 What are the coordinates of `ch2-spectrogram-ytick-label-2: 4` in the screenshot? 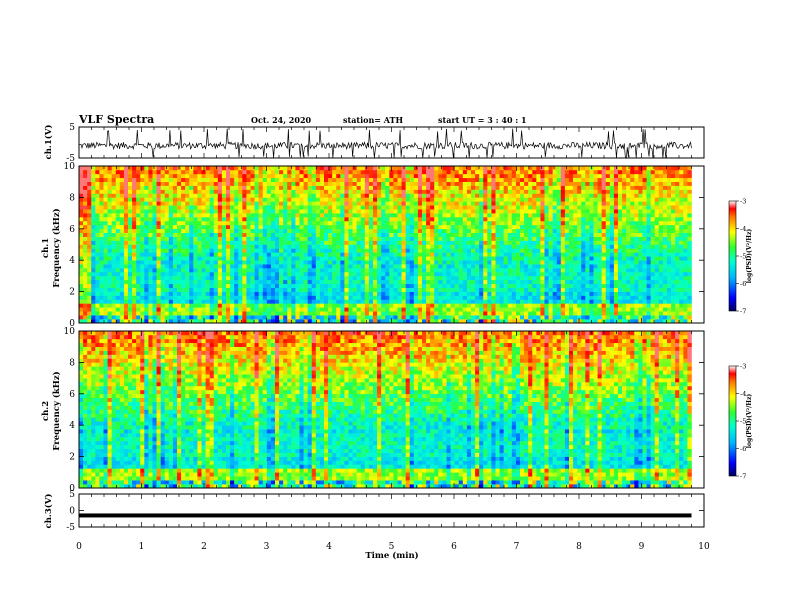 It's located at (72, 426).